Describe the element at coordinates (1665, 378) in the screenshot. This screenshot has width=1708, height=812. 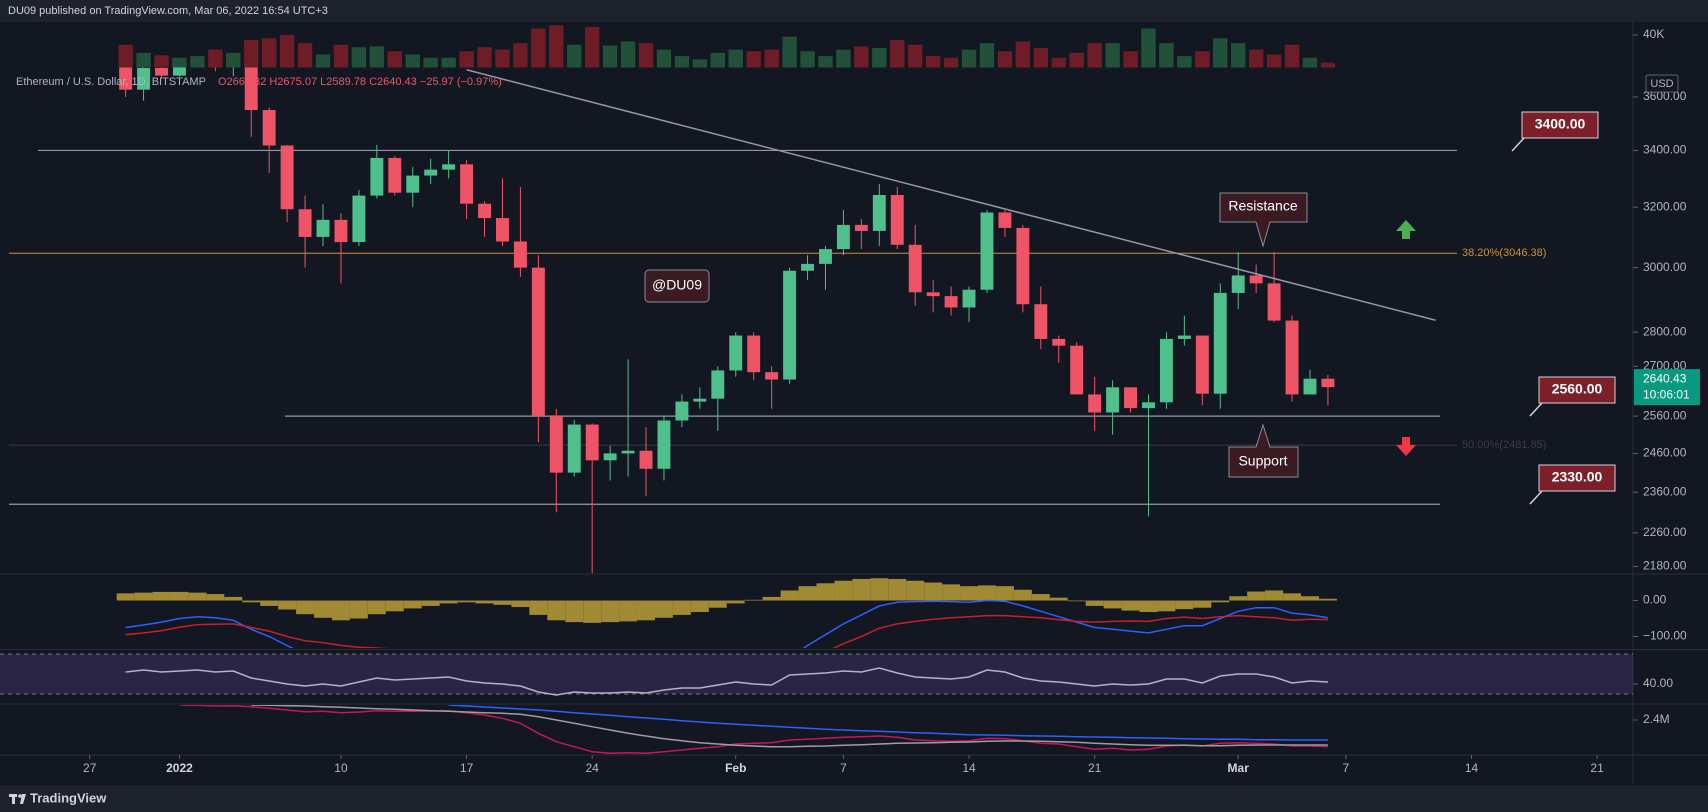
I see `last-price: 2640.43` at that location.